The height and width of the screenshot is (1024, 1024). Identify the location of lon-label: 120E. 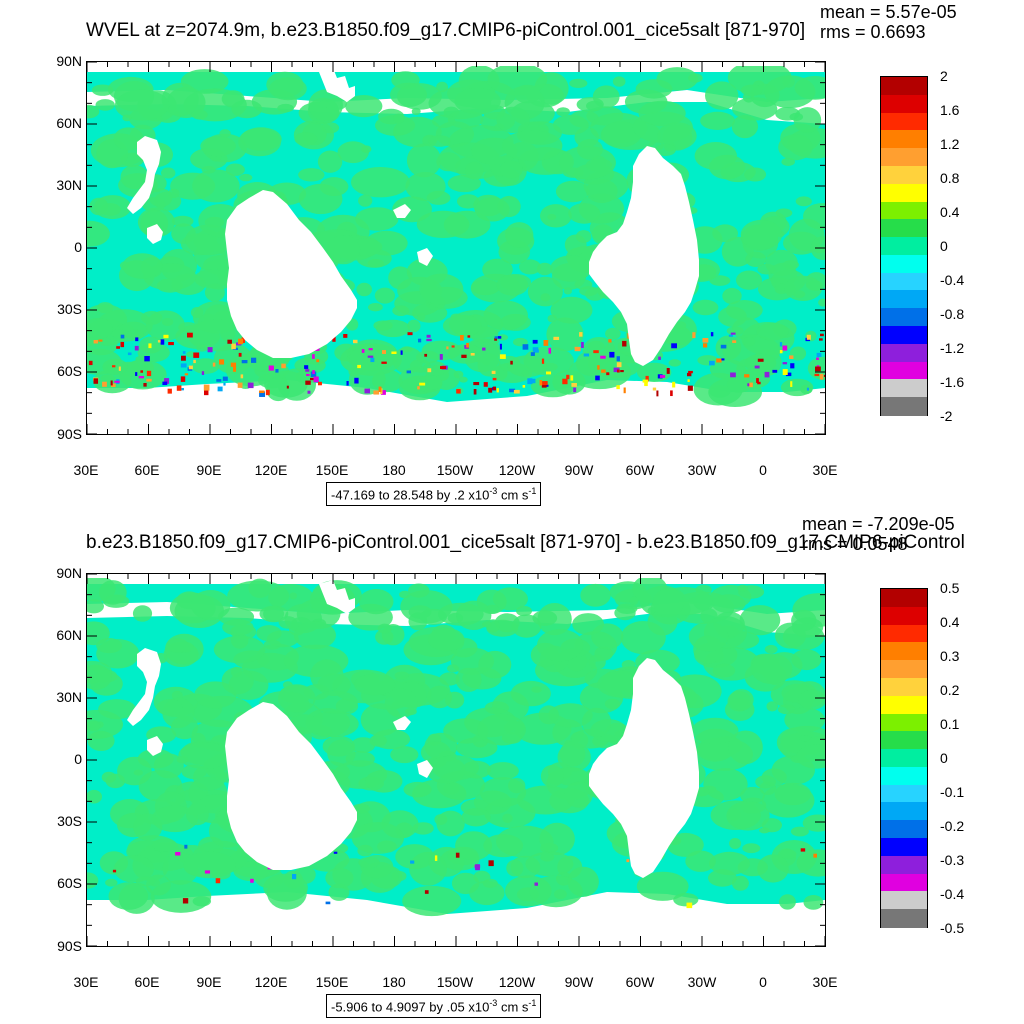
(271, 982).